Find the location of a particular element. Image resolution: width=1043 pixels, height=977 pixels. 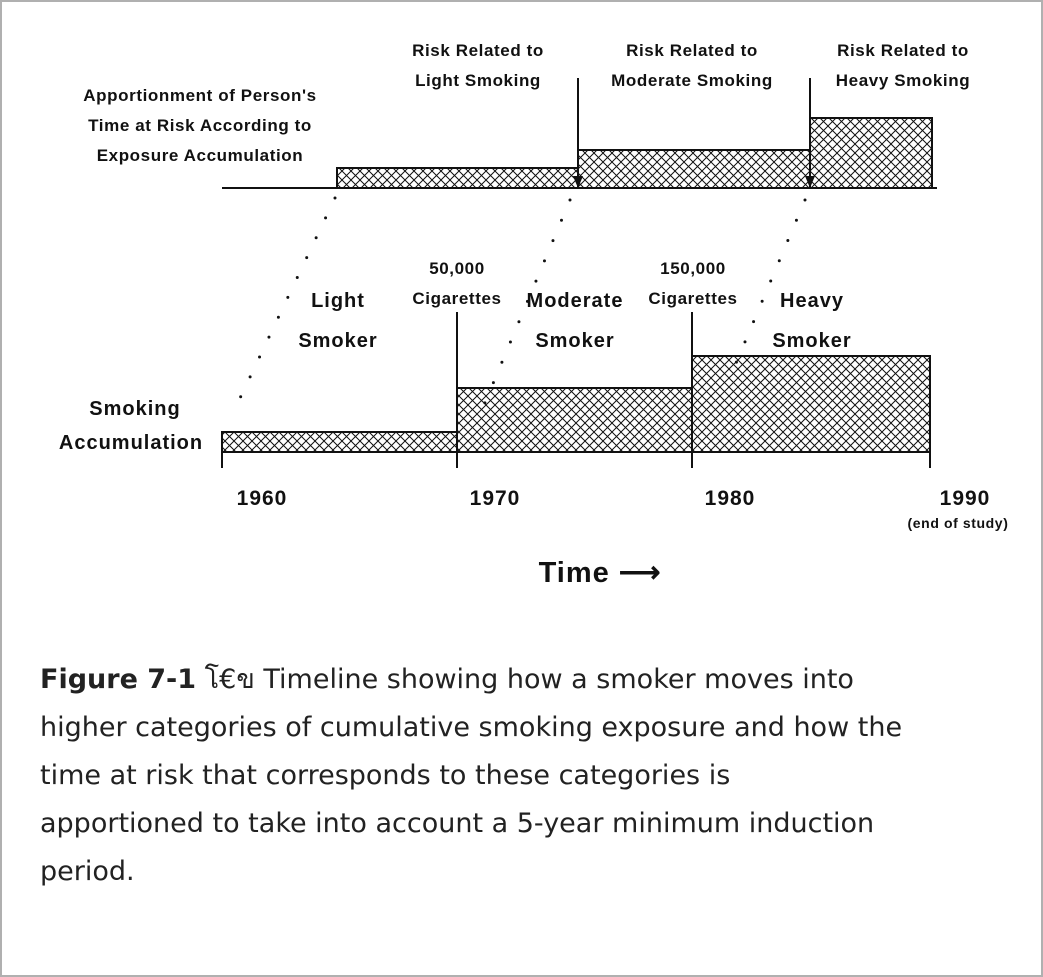

label: Smoking is located at coordinates (134, 409).